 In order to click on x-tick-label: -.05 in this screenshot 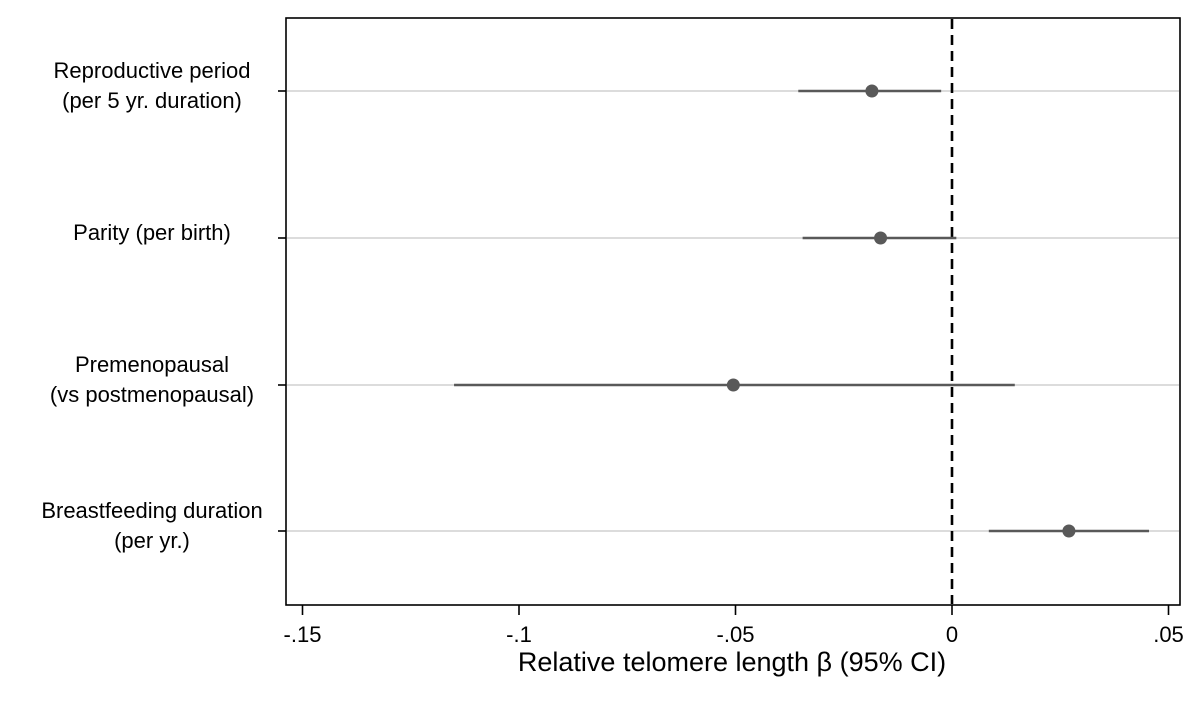, I will do `click(736, 634)`.